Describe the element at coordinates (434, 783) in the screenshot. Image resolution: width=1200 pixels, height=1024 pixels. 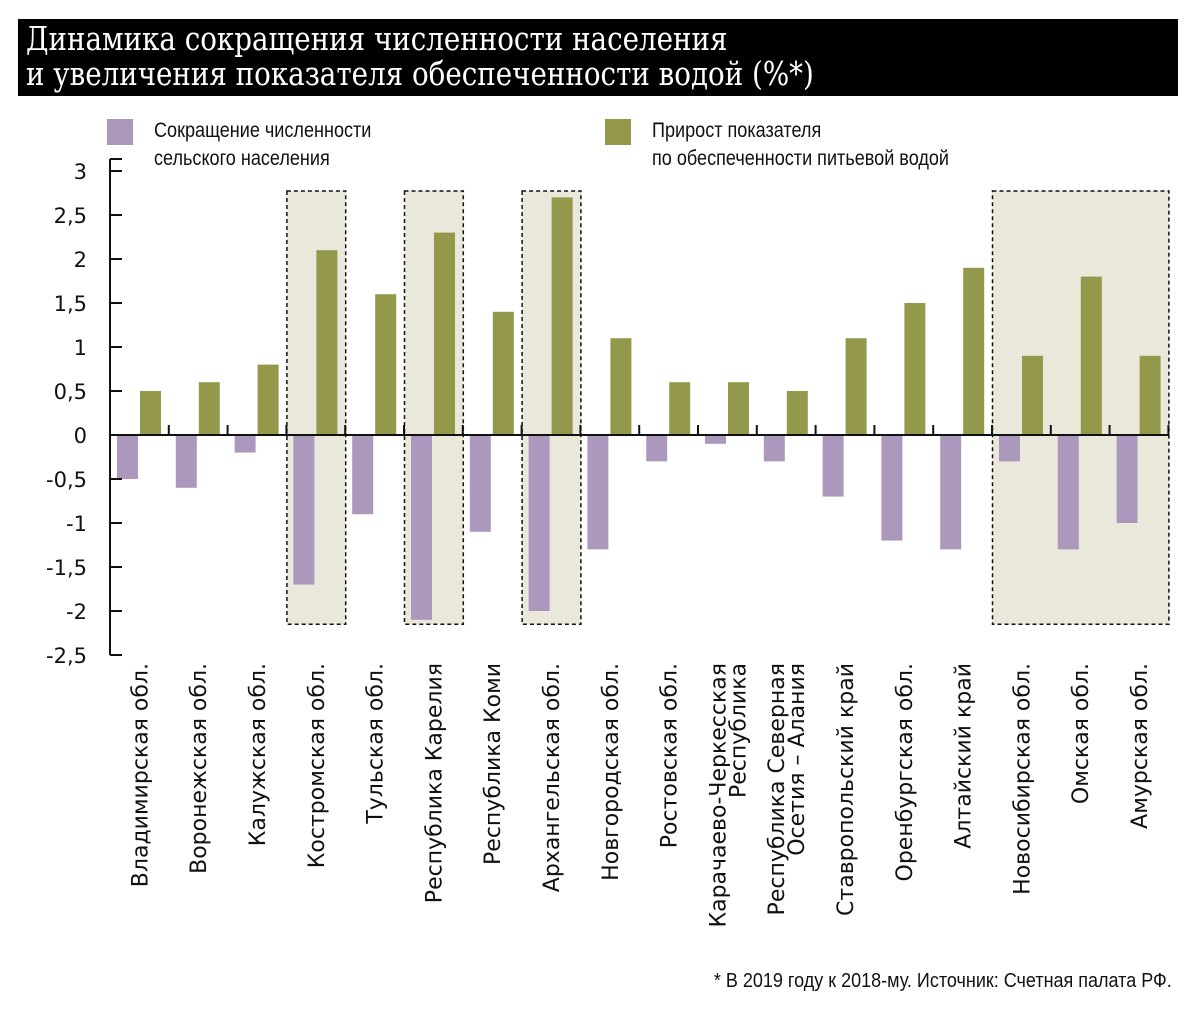
I see `x-category-label: Республика Карелия` at that location.